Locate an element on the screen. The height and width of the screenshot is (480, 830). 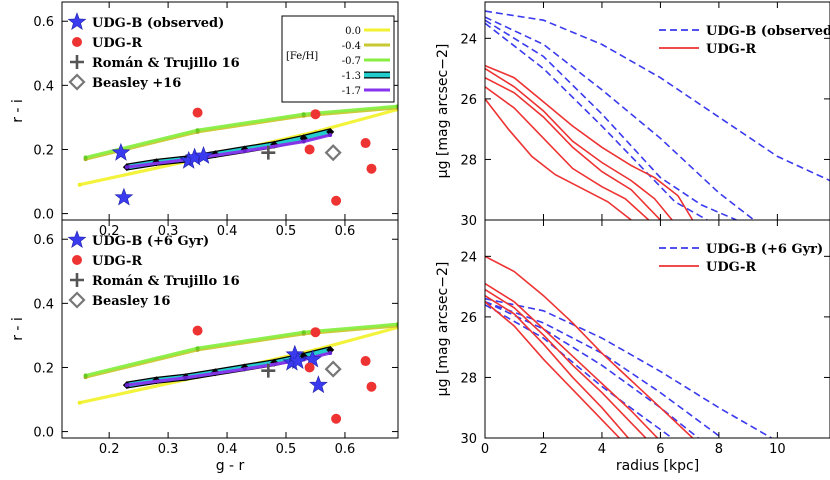
feh-legend-title: [Fe/H] is located at coordinates (302, 56).